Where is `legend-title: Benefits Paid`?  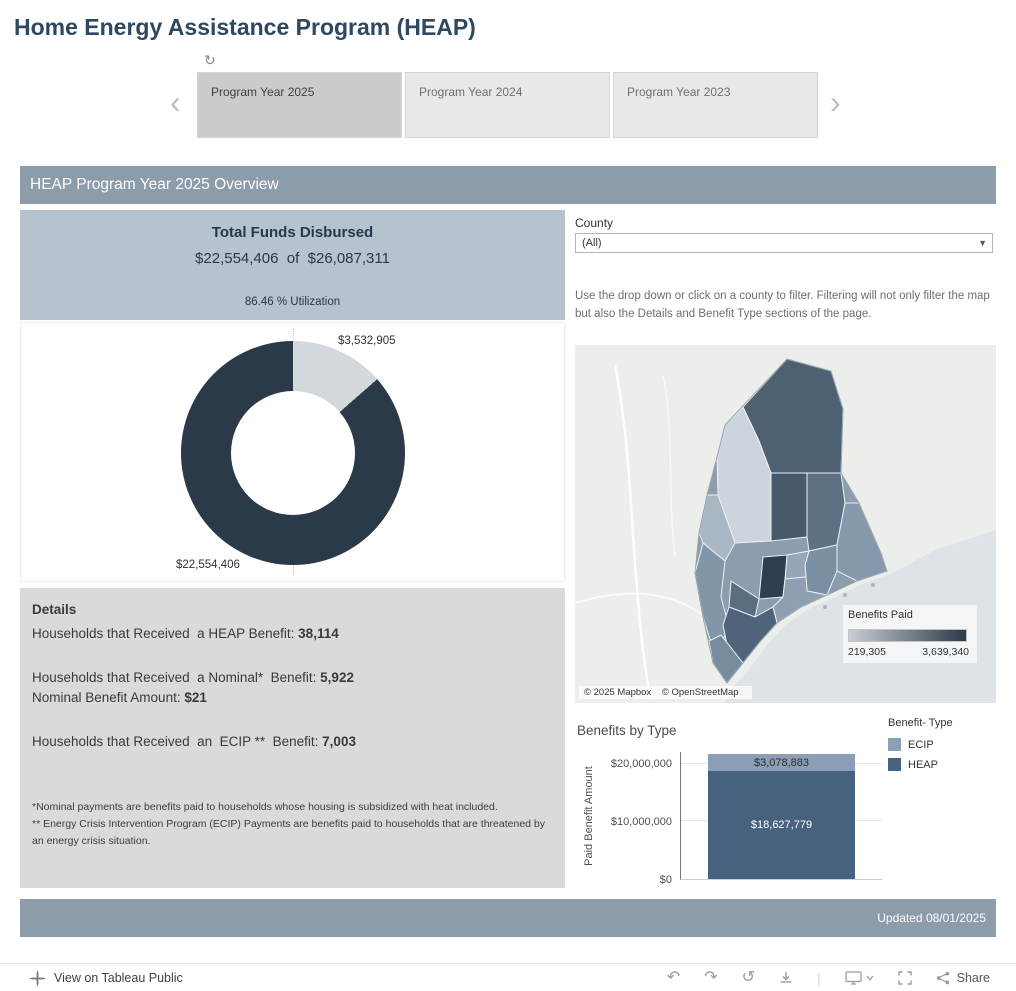
legend-title: Benefits Paid is located at coordinates (880, 615).